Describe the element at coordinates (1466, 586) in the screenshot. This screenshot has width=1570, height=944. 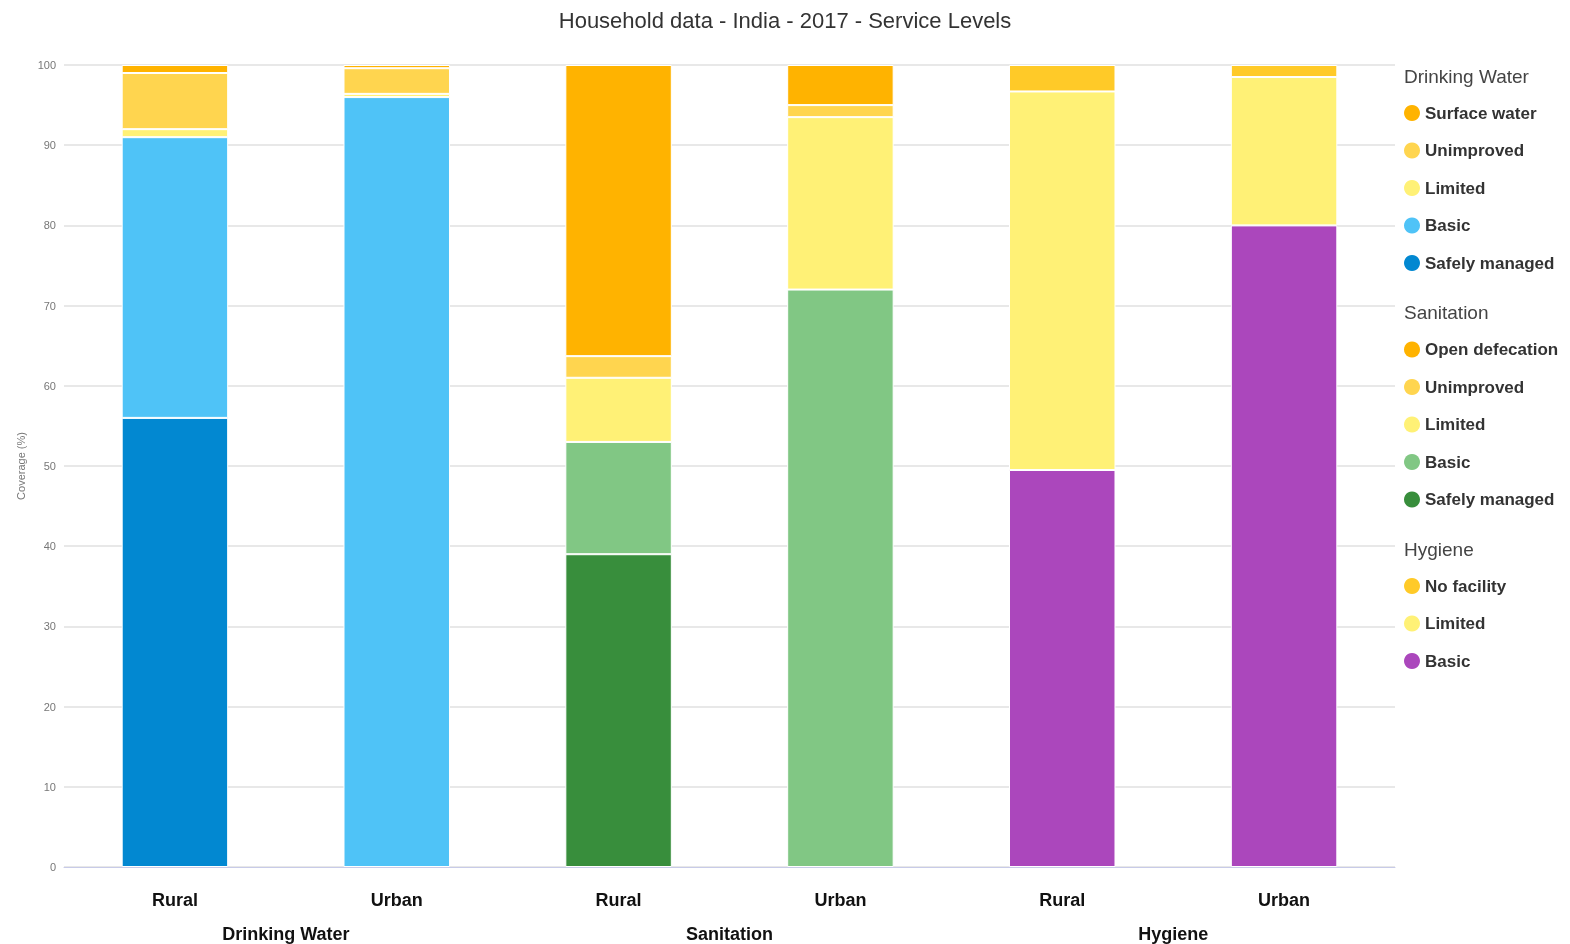
I see `legend-label: No facility` at that location.